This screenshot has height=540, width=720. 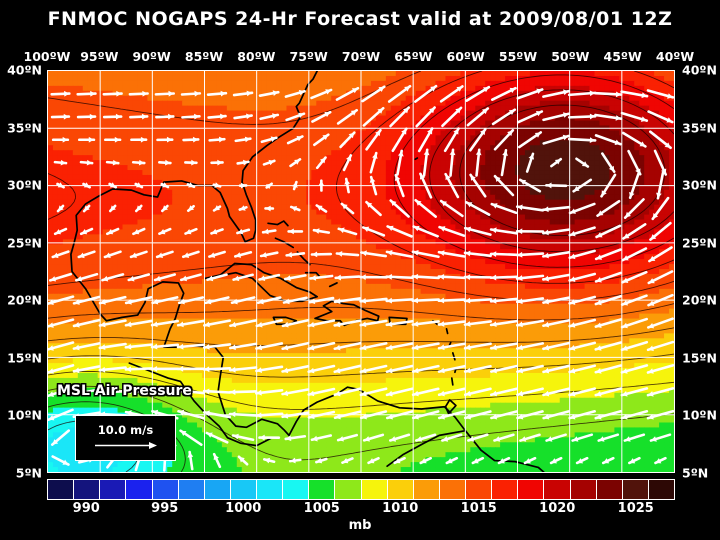 I want to click on lat-tick-label-left: 15ºN, so click(x=24, y=358).